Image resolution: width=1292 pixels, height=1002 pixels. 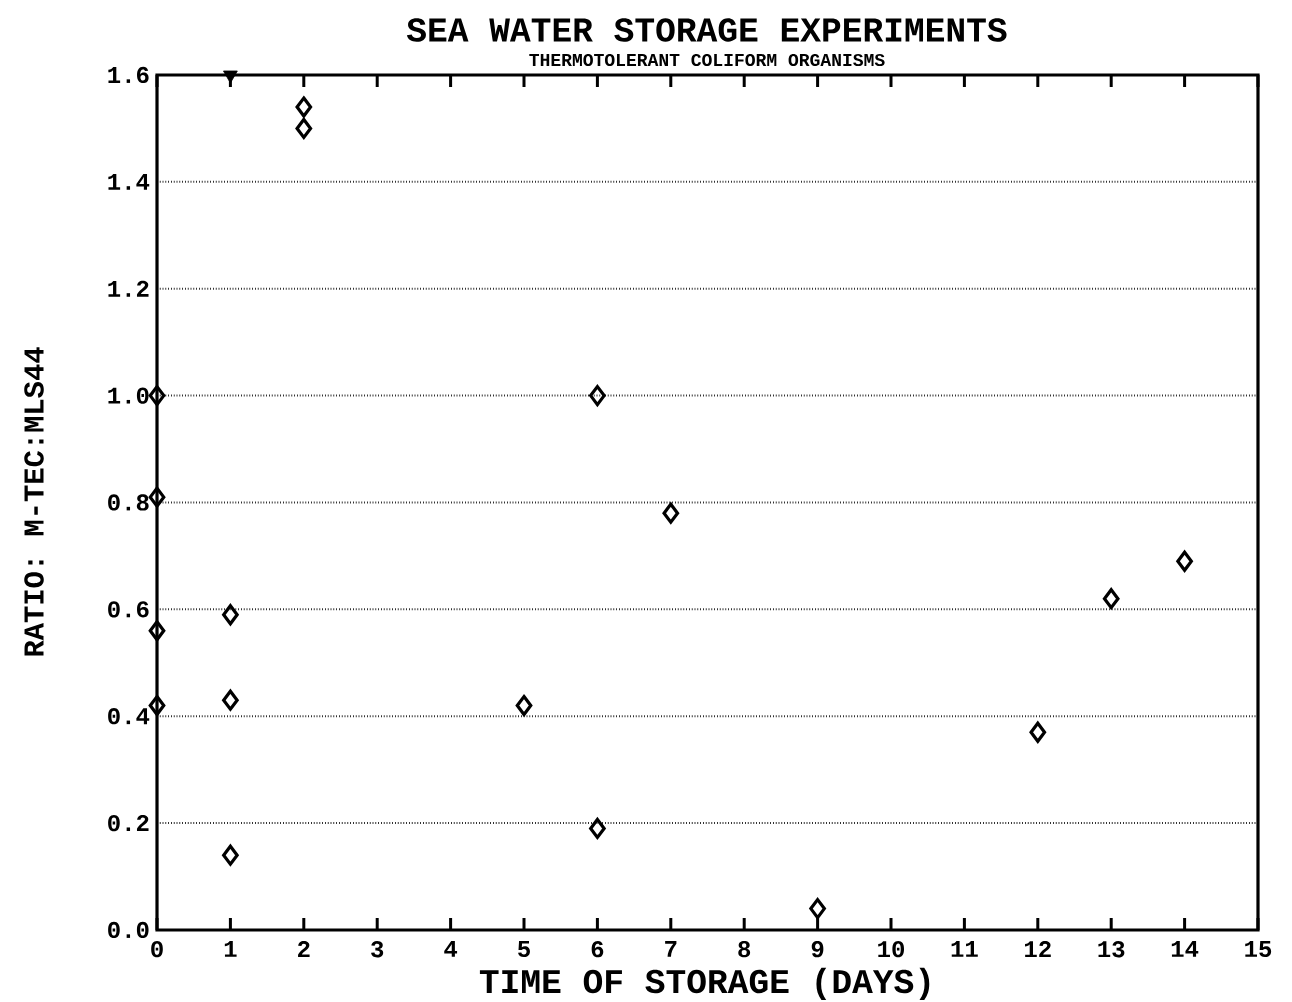 What do you see at coordinates (817, 949) in the screenshot?
I see `x-tick-label: 9` at bounding box center [817, 949].